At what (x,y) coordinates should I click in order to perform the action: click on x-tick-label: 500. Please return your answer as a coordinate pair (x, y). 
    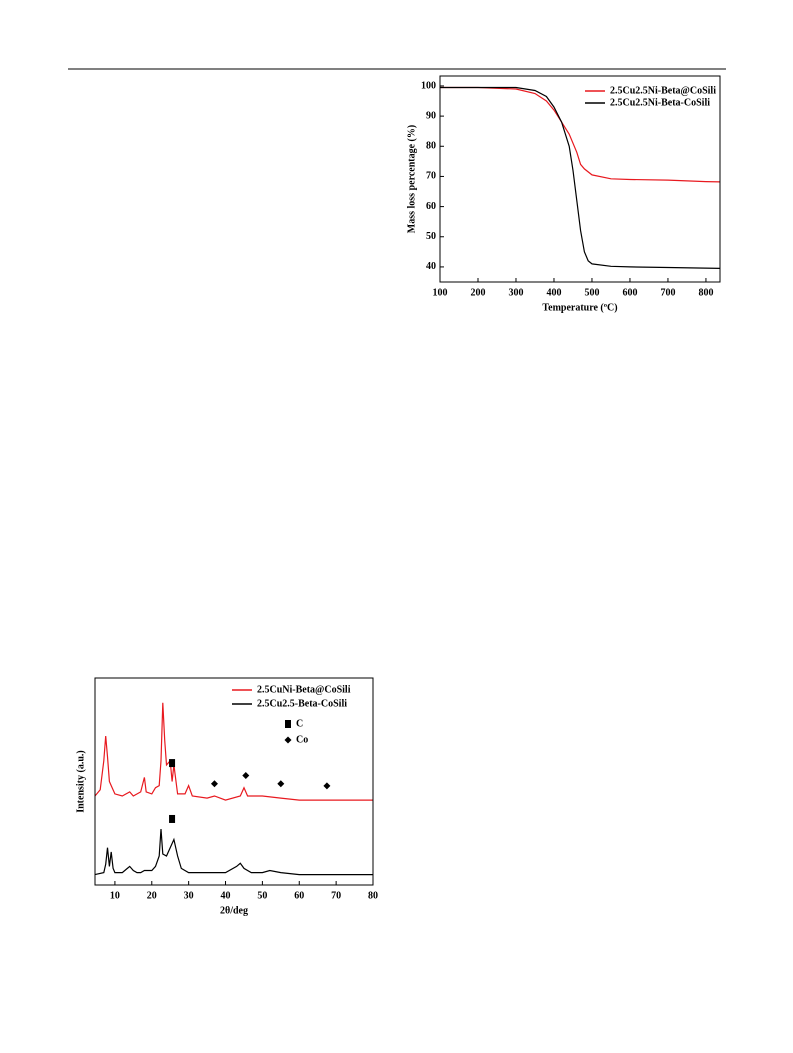
    Looking at the image, I should click on (591, 292).